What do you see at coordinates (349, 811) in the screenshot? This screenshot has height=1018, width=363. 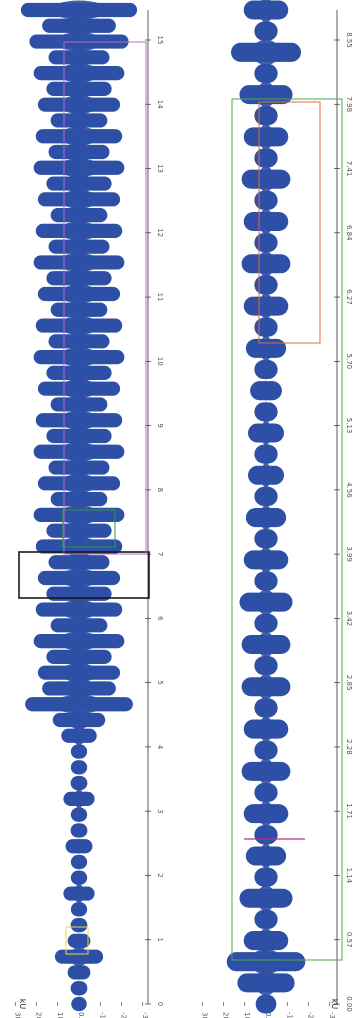 I see `x-tick-label: 1.71` at bounding box center [349, 811].